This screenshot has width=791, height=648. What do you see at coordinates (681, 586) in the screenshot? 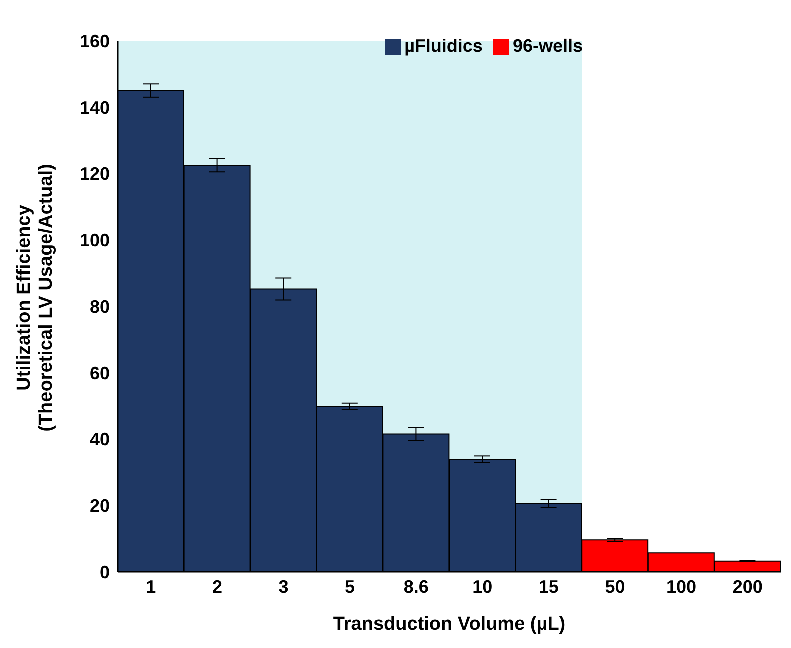
I see `x-tick-label: 100` at bounding box center [681, 586].